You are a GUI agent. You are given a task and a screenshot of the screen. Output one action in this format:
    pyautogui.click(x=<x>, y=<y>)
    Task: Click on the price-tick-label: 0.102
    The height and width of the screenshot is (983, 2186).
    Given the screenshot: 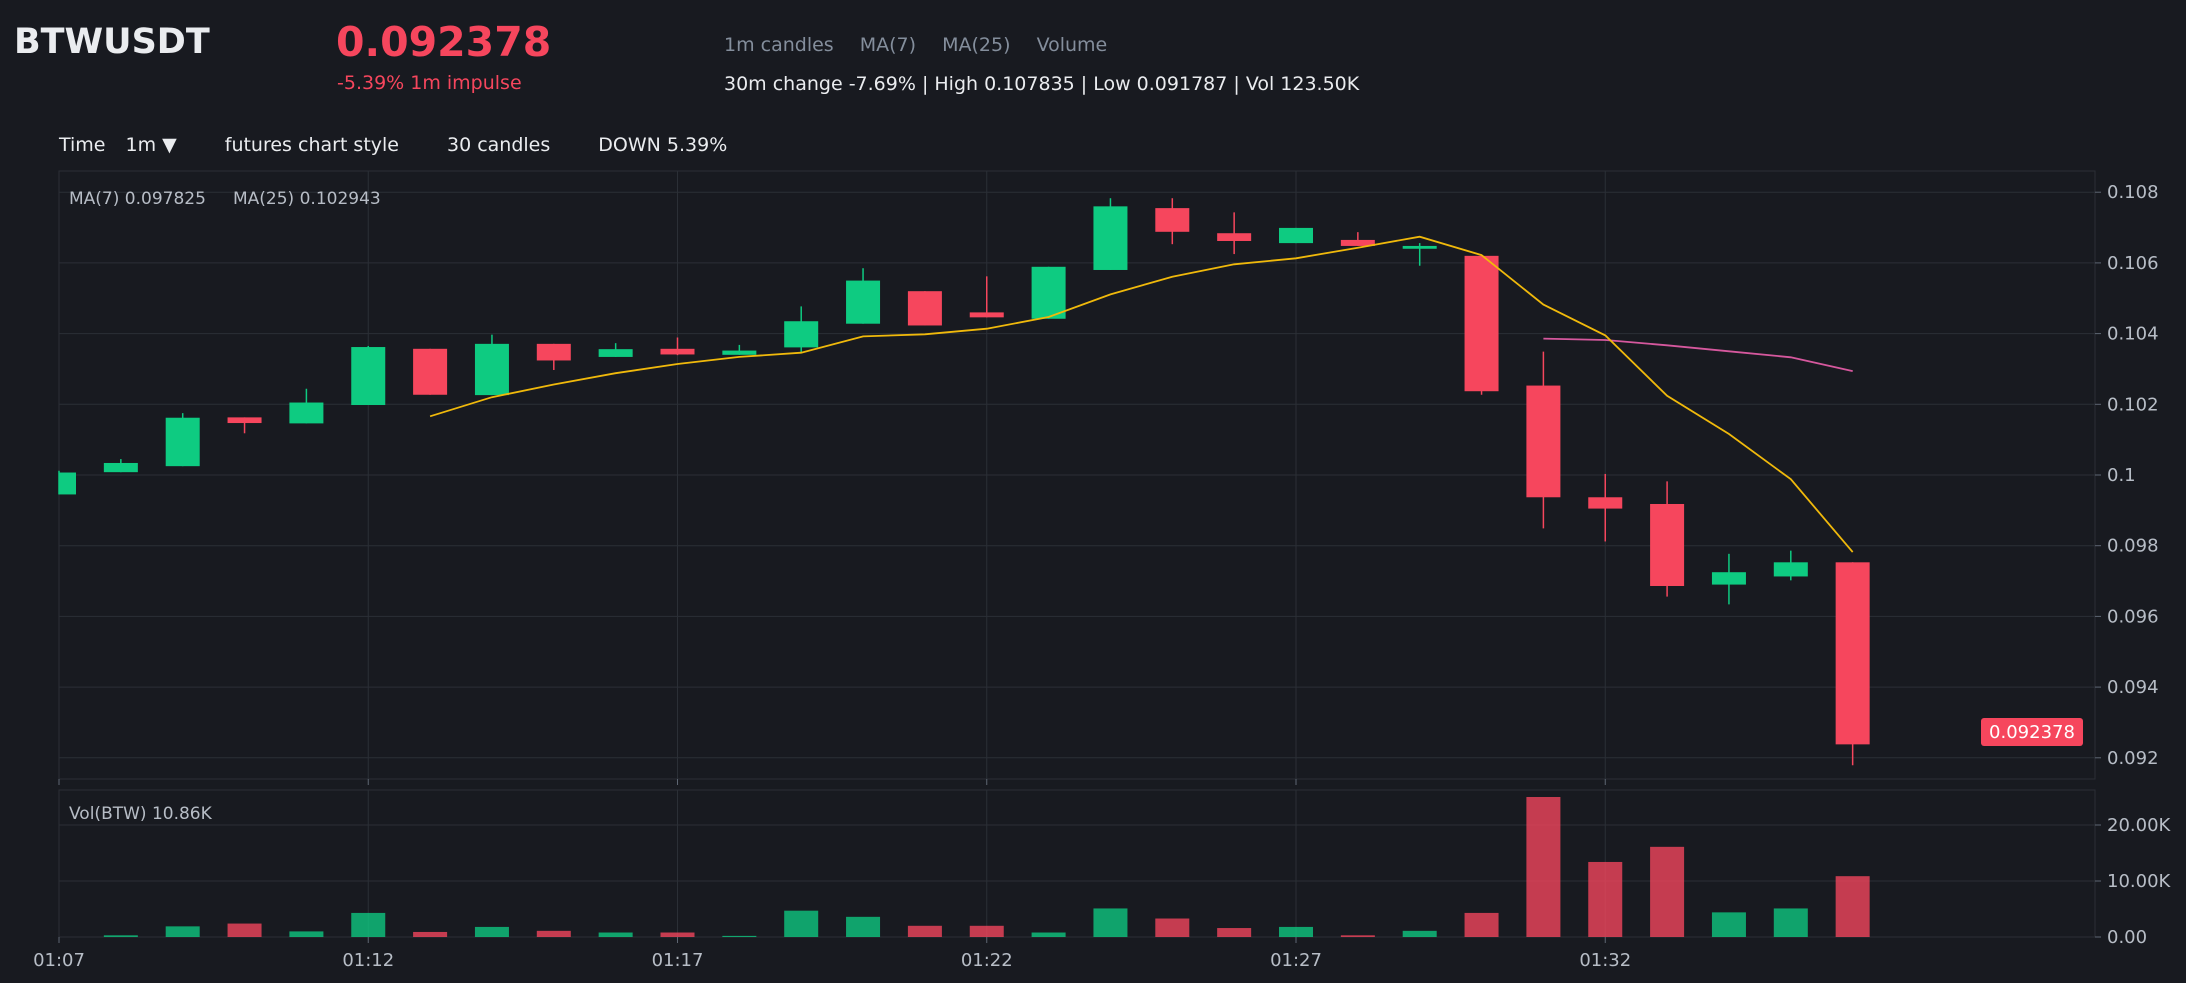 What is the action you would take?
    pyautogui.click(x=2133, y=404)
    